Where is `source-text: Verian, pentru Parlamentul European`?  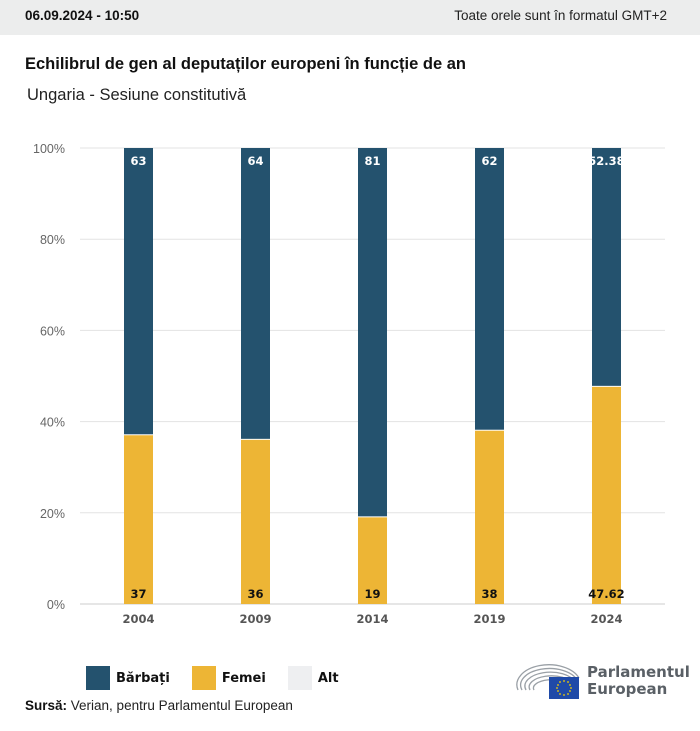
source-text: Verian, pentru Parlamentul European is located at coordinates (180, 705).